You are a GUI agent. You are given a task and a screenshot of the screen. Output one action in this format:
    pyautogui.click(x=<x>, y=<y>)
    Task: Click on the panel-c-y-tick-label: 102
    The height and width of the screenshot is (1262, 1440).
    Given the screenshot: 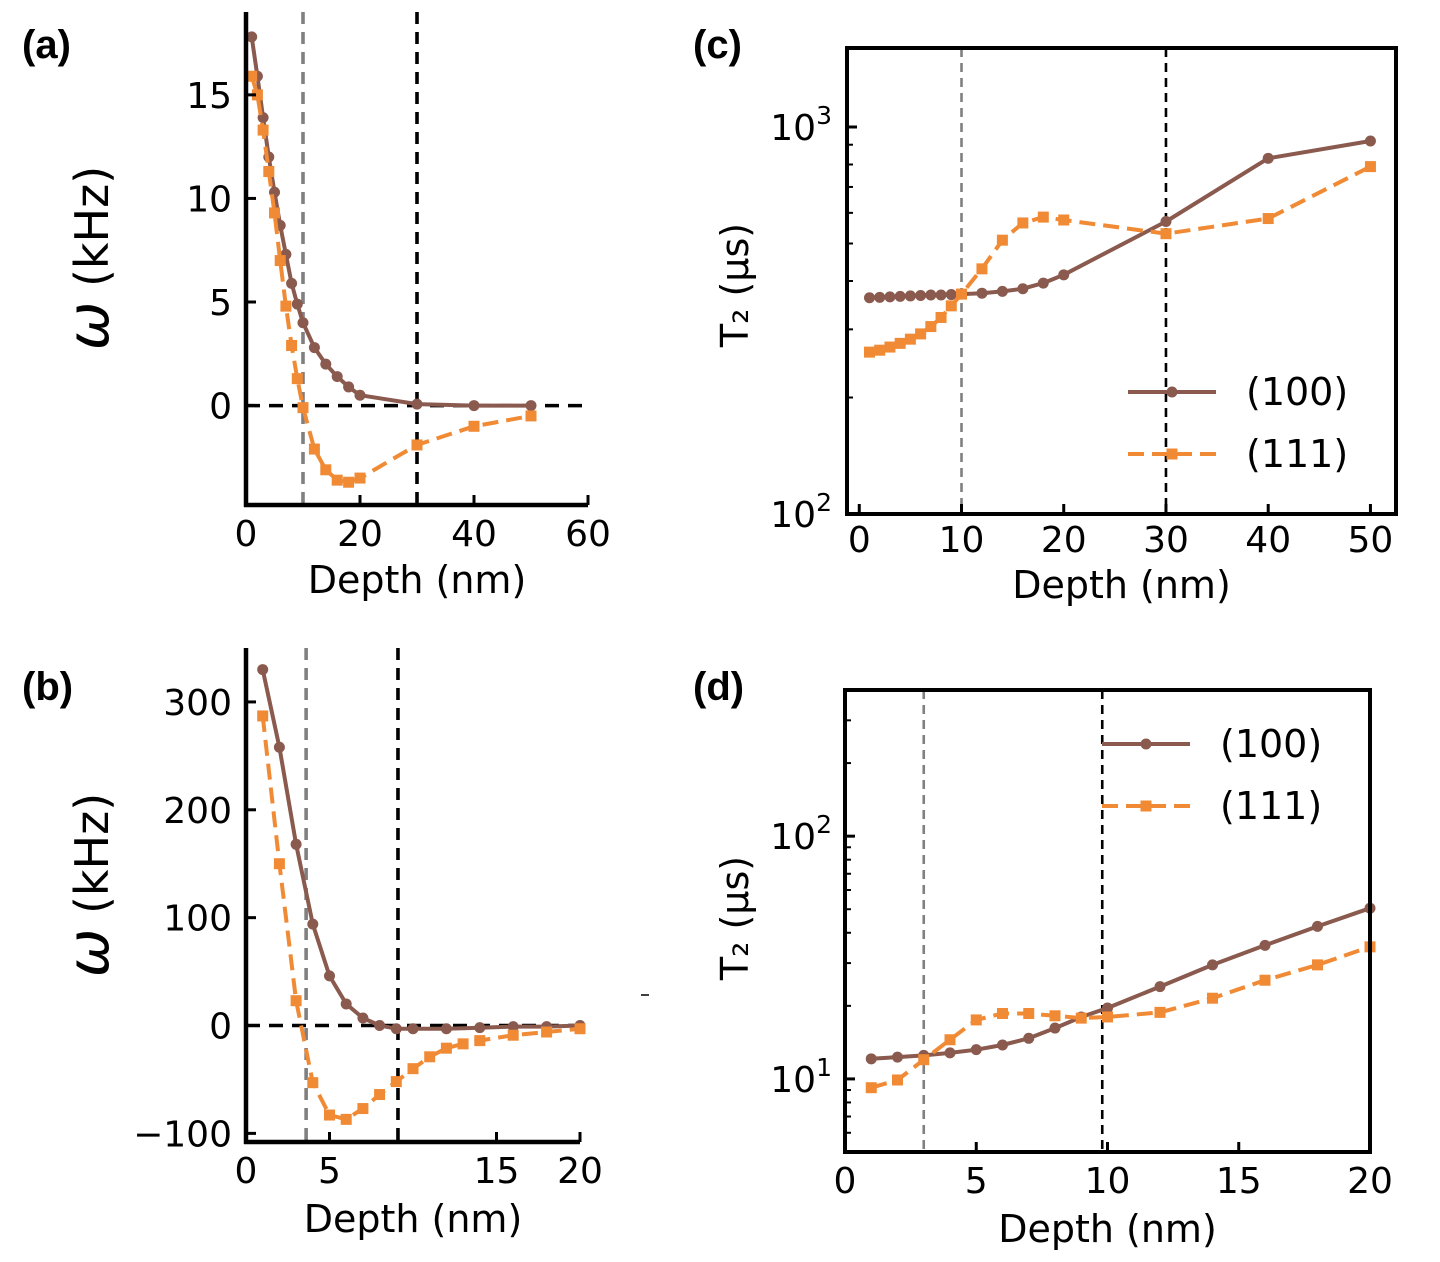 What is the action you would take?
    pyautogui.click(x=801, y=512)
    